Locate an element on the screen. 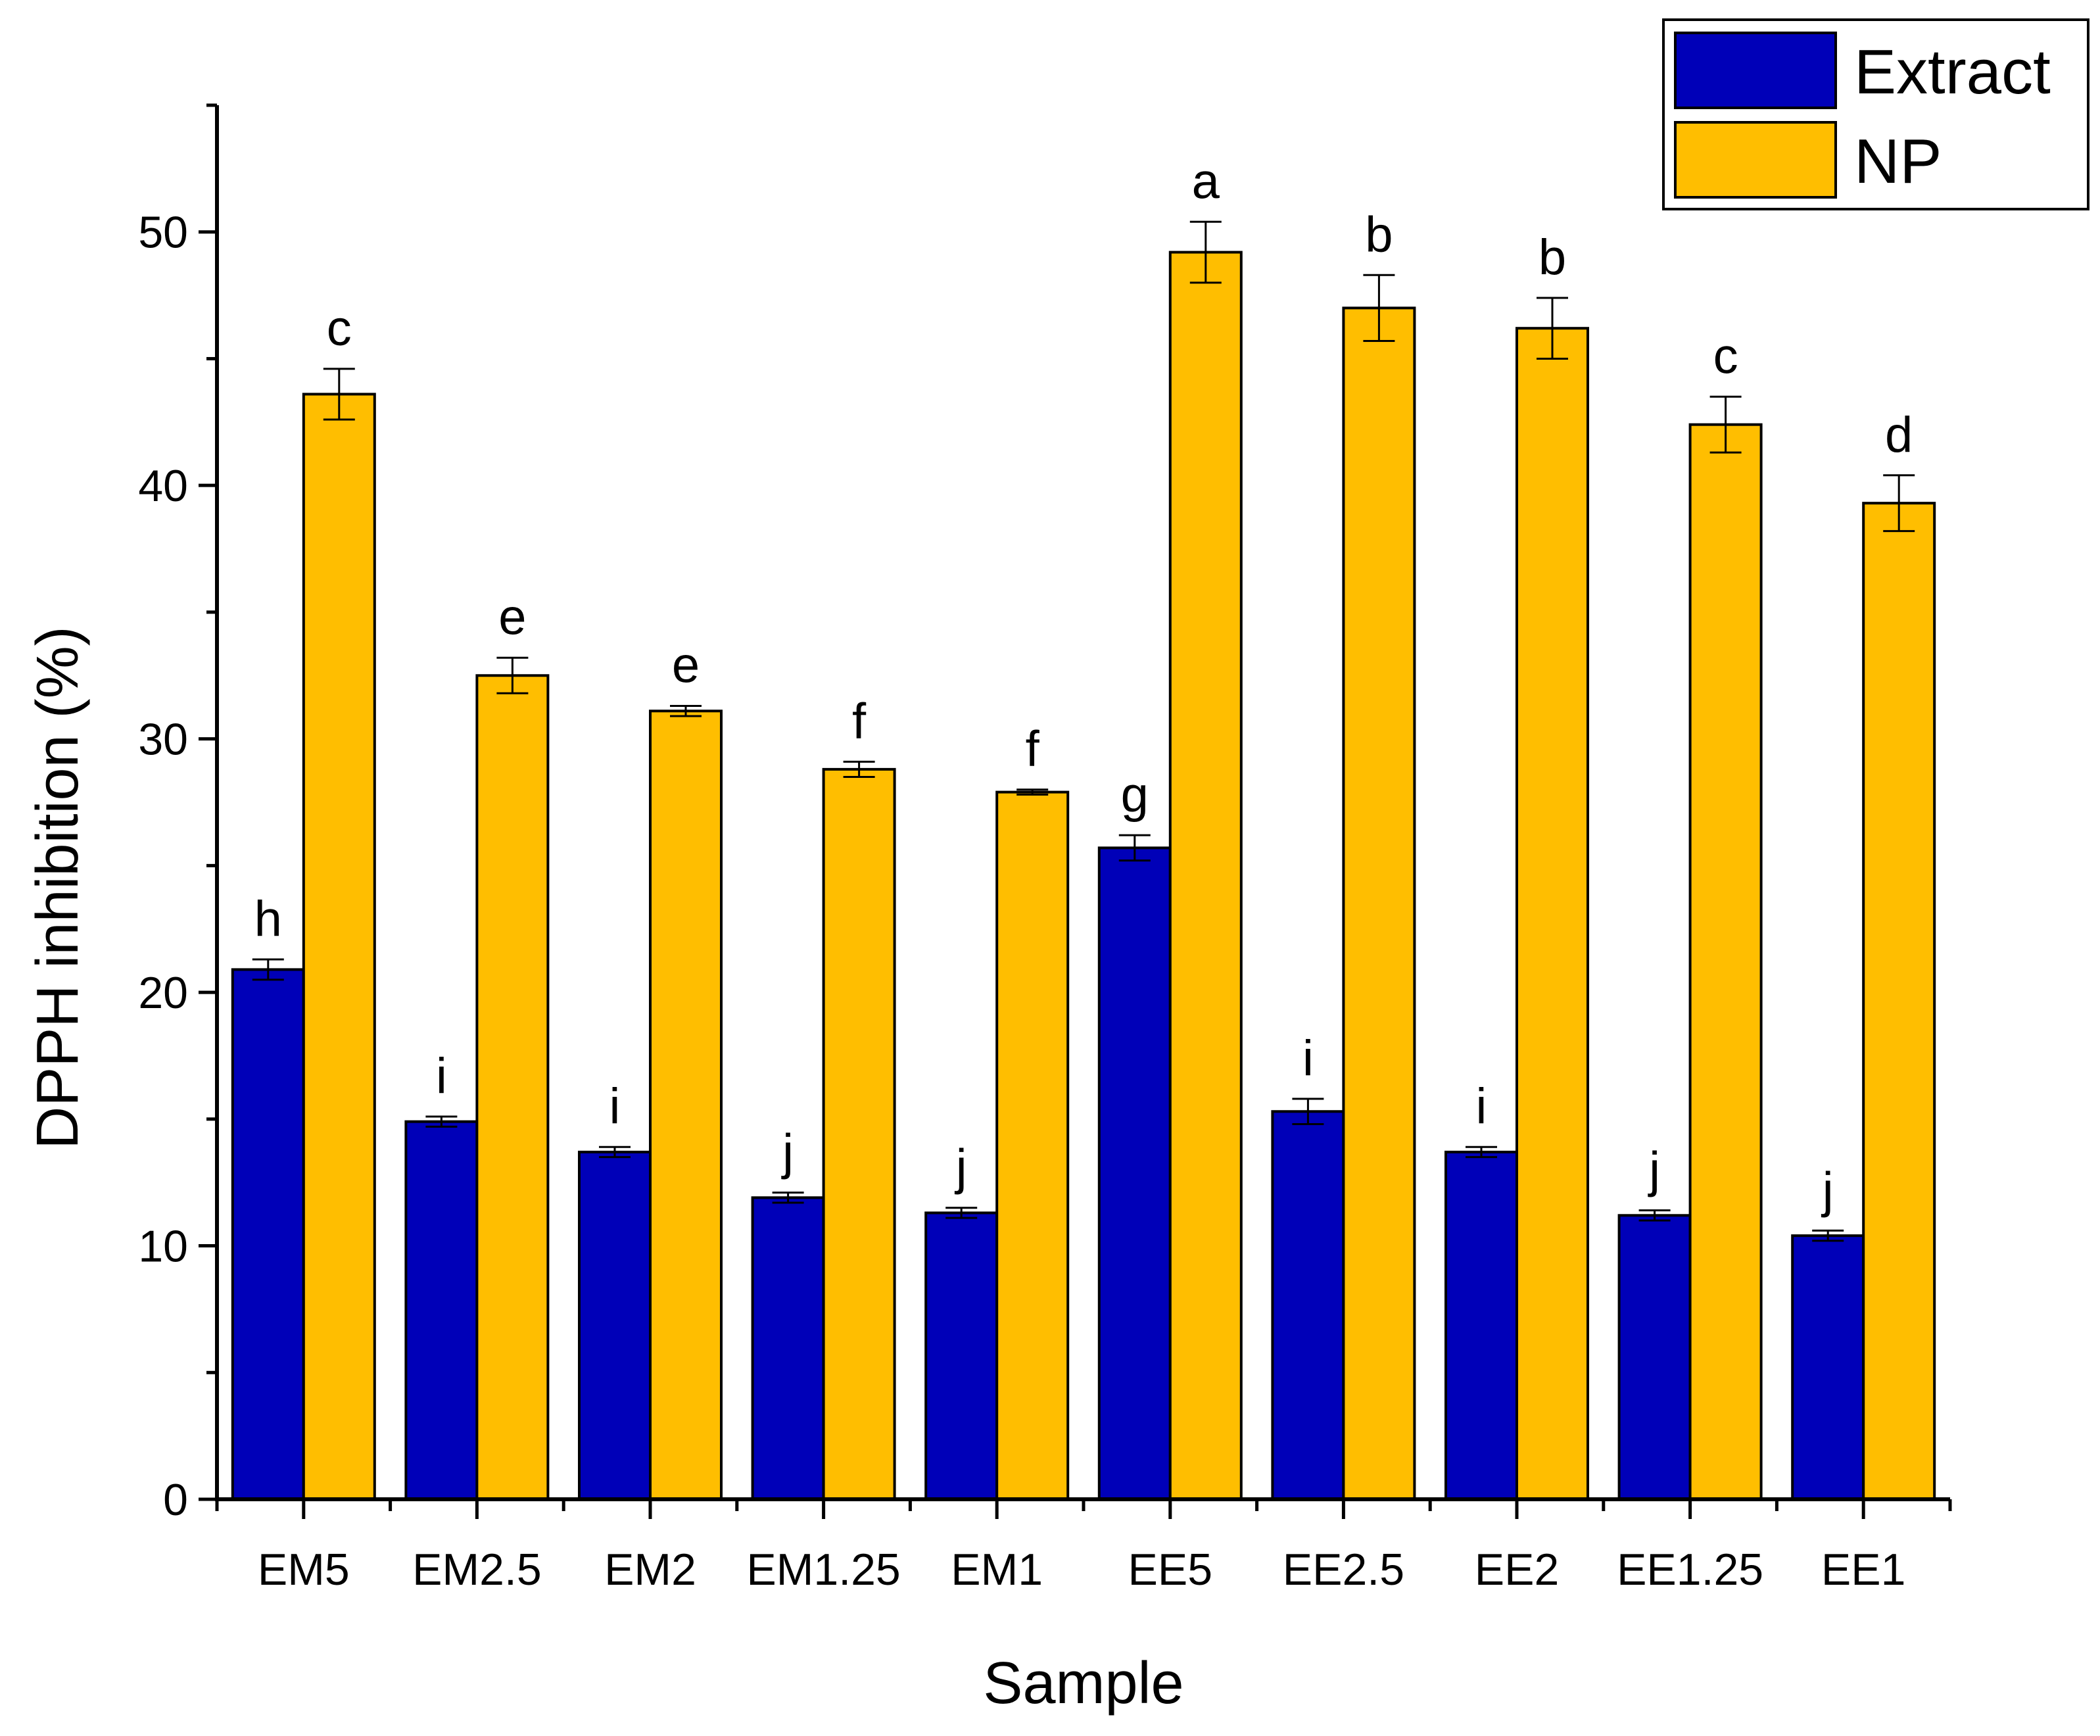  y-axis-title: DPPH inhibition (%) is located at coordinates (58, 888).